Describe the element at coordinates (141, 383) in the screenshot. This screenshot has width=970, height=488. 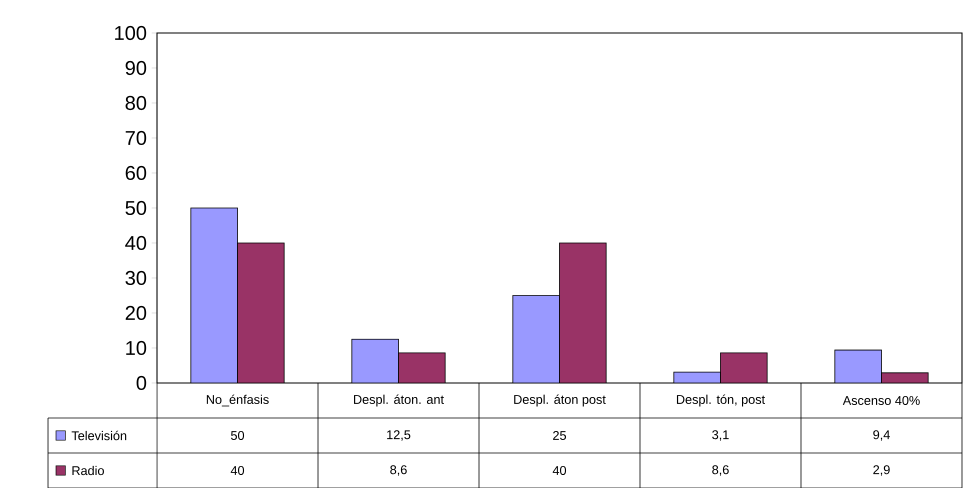
I see `y-tick-label: 0` at that location.